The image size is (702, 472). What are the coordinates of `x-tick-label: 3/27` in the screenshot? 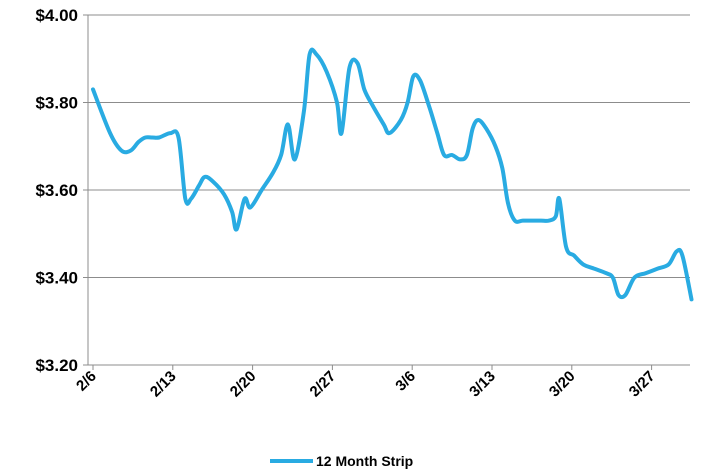 It's located at (642, 384).